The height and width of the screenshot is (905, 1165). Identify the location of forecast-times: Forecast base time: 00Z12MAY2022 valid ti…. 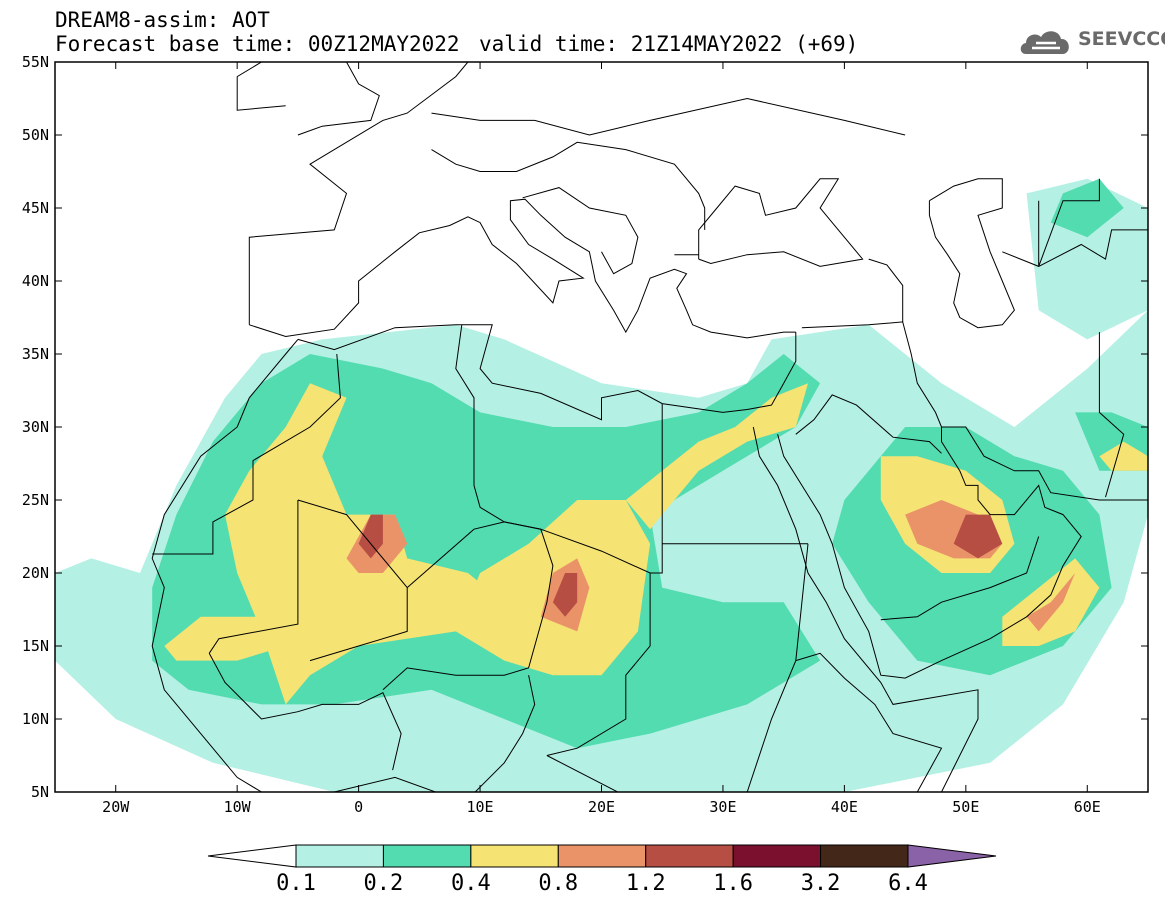
(456, 44).